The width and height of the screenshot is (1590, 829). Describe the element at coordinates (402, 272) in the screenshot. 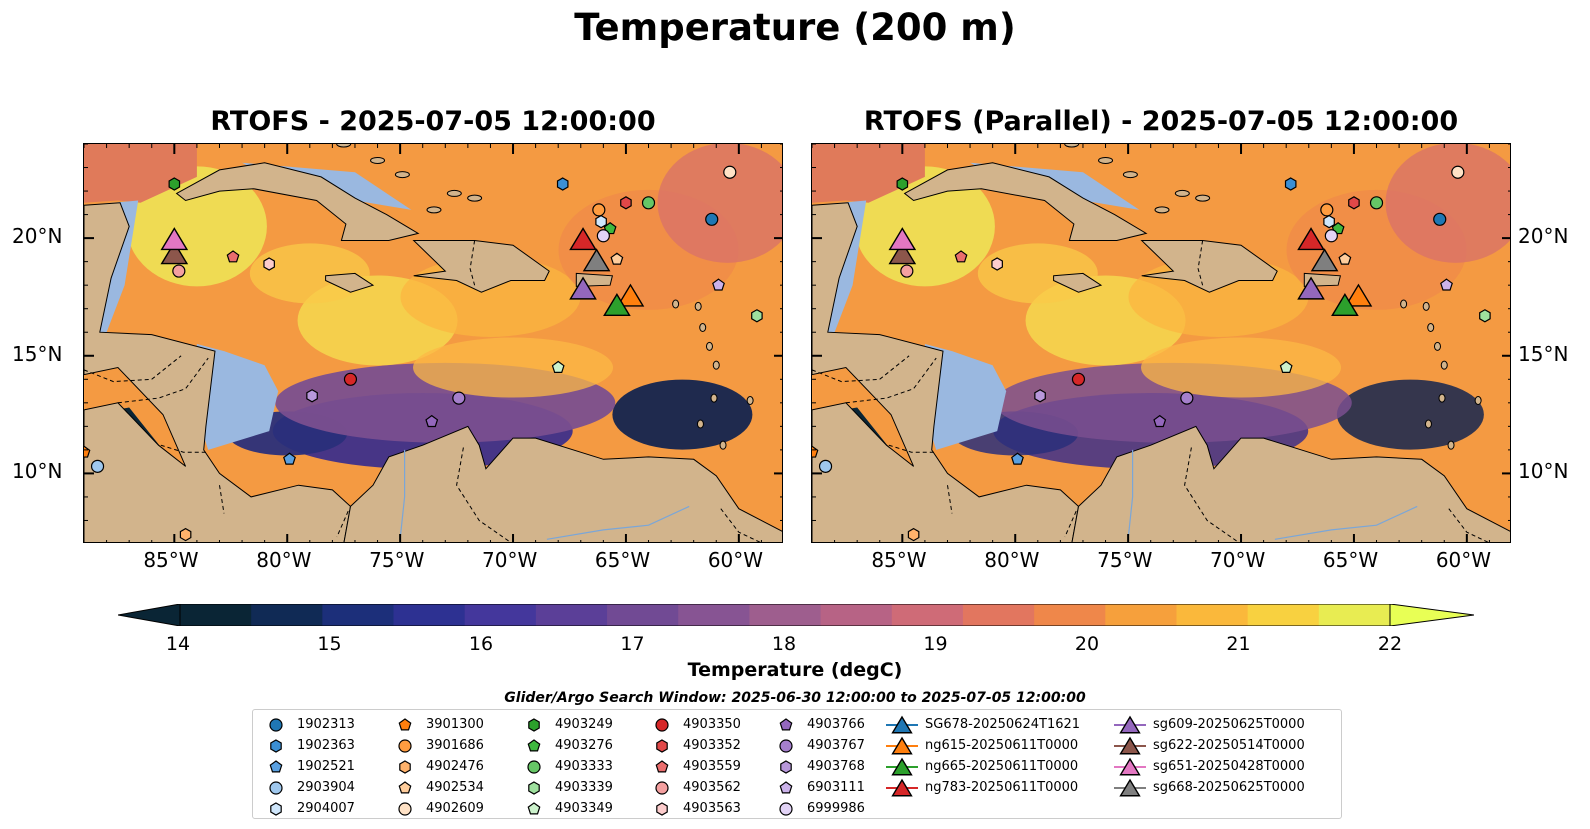

I see `glider-markers` at that location.